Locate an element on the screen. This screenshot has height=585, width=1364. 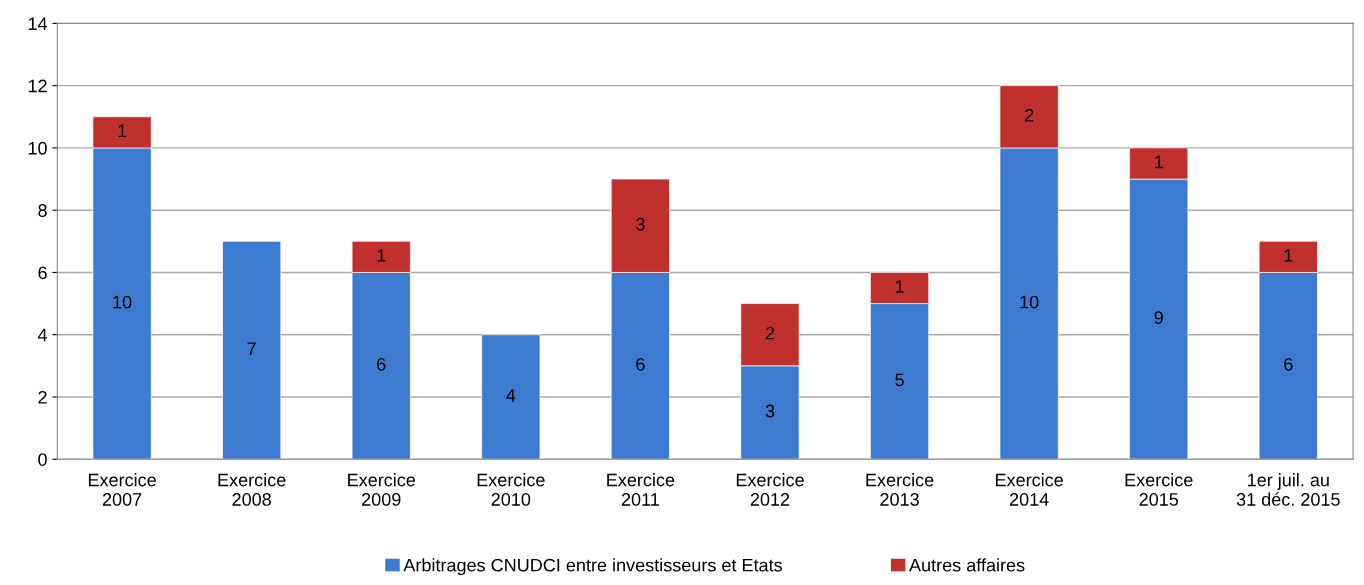
x-tick-label: Exercice 2014 is located at coordinates (1029, 489).